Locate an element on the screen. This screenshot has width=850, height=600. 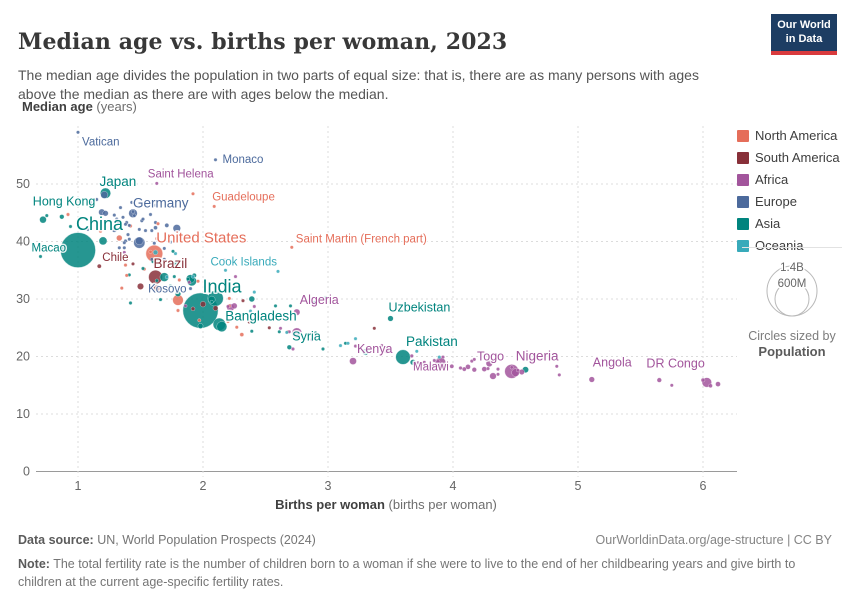
country-label: Saint Martin (French part) is located at coordinates (361, 239).